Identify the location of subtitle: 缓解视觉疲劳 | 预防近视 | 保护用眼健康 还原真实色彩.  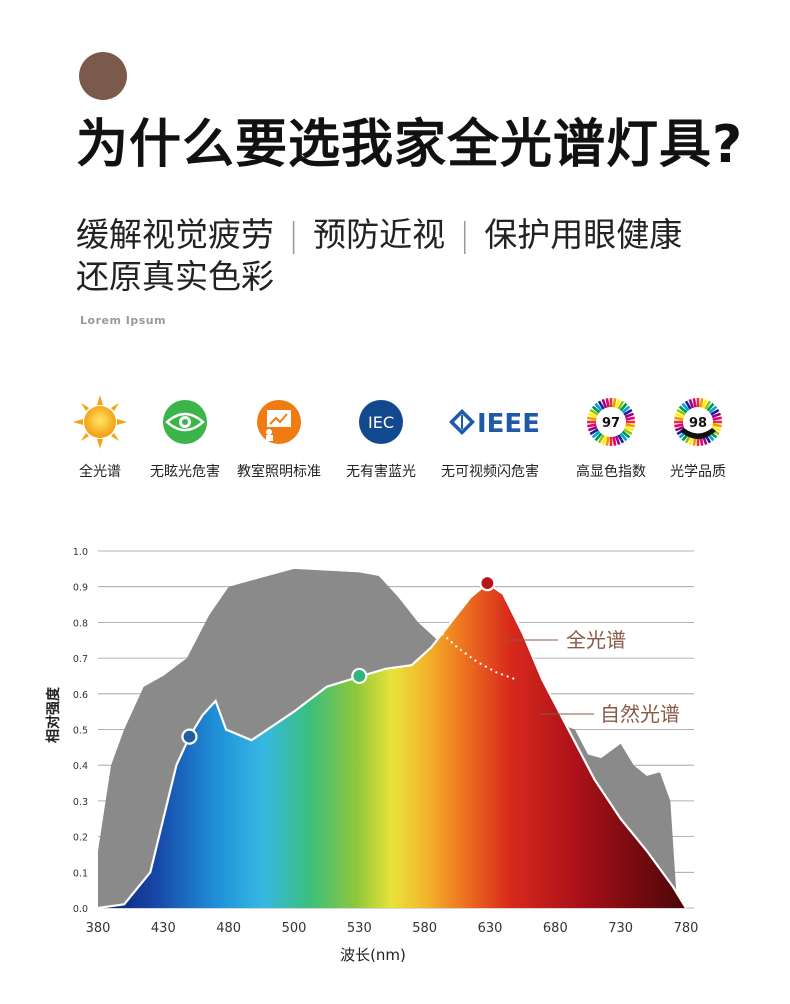
(421, 256).